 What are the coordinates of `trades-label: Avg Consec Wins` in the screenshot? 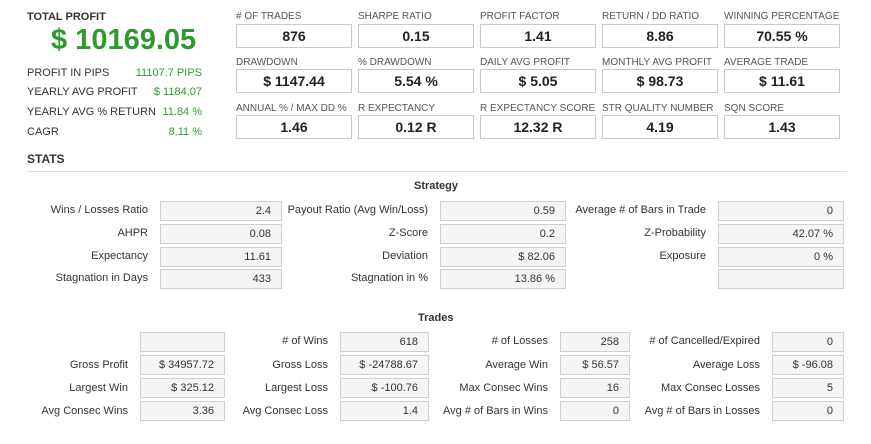 It's located at (84, 411).